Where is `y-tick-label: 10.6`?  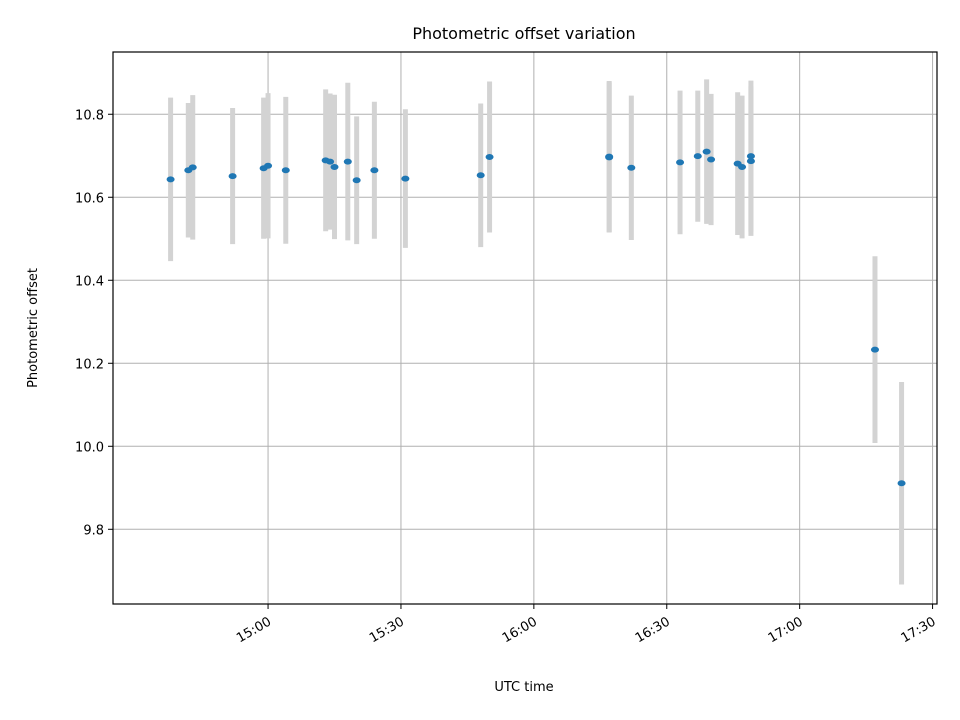 y-tick-label: 10.6 is located at coordinates (89, 198).